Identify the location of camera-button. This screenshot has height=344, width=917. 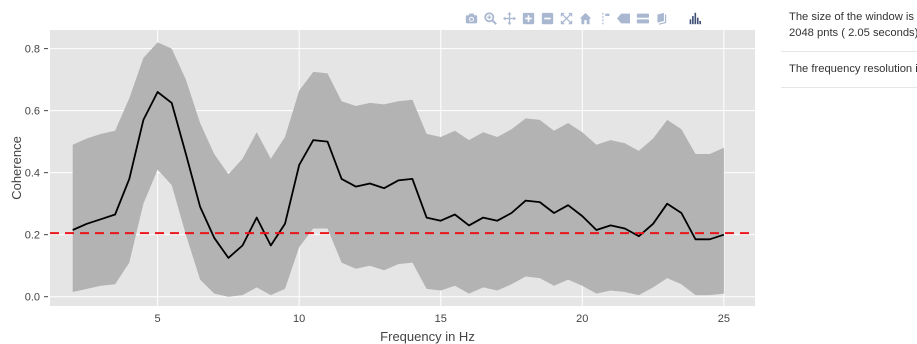
(471, 18).